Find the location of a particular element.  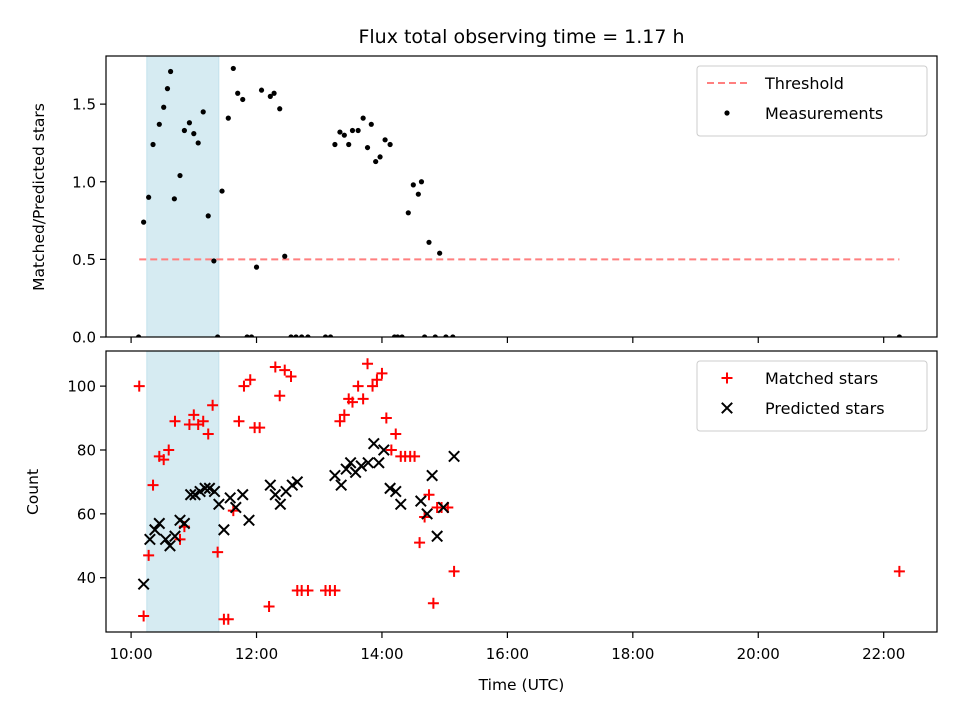

bottom-x-tick-label: 16:00 is located at coordinates (507, 654).